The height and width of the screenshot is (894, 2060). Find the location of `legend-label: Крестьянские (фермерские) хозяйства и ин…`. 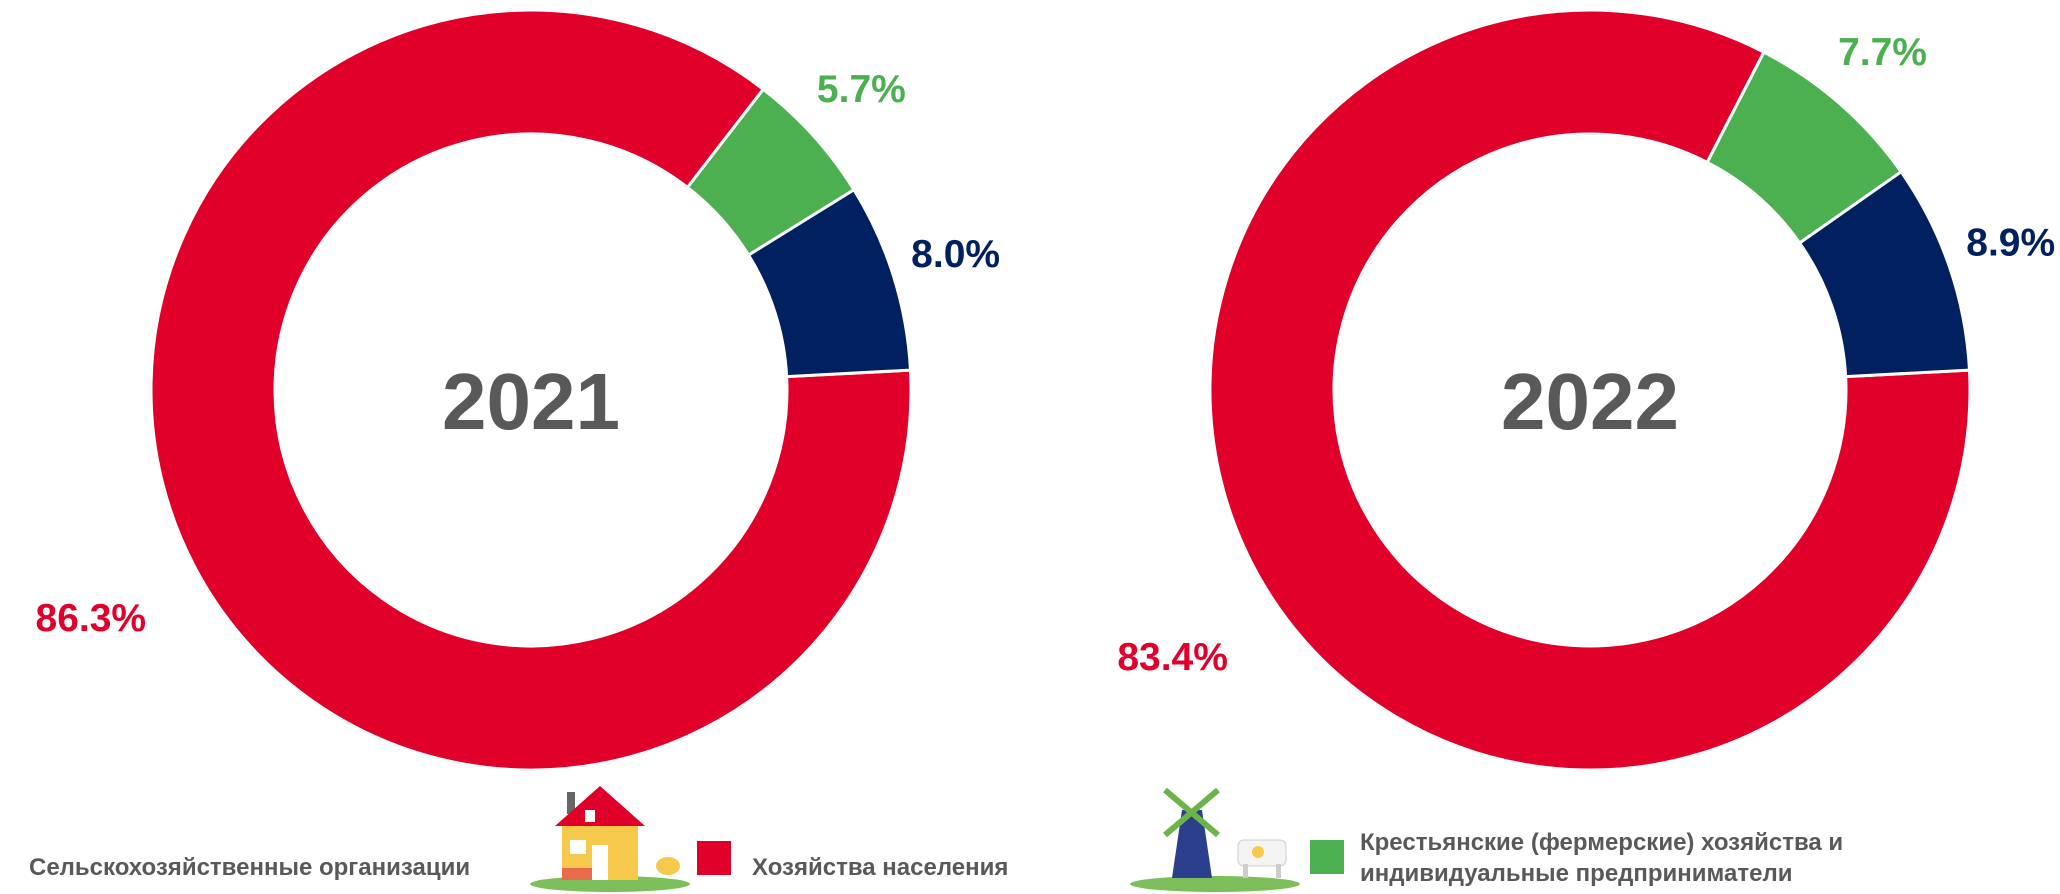

legend-label: Крестьянские (фермерские) хозяйства и ин… is located at coordinates (1602, 858).